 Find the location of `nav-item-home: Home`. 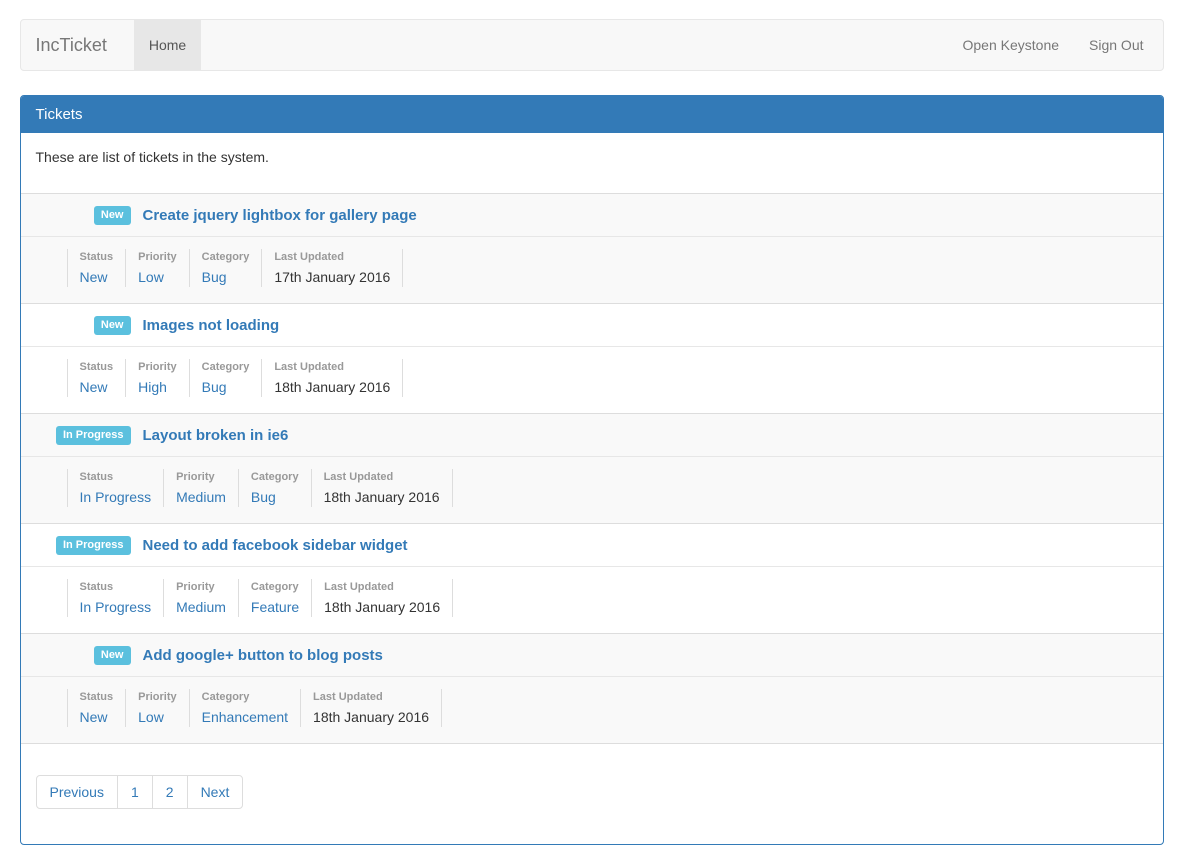

nav-item-home: Home is located at coordinates (167, 45).